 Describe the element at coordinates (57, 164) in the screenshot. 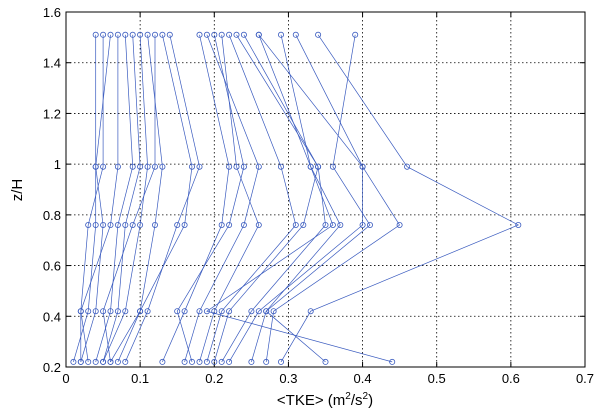

I see `y-tick-label: 1` at that location.